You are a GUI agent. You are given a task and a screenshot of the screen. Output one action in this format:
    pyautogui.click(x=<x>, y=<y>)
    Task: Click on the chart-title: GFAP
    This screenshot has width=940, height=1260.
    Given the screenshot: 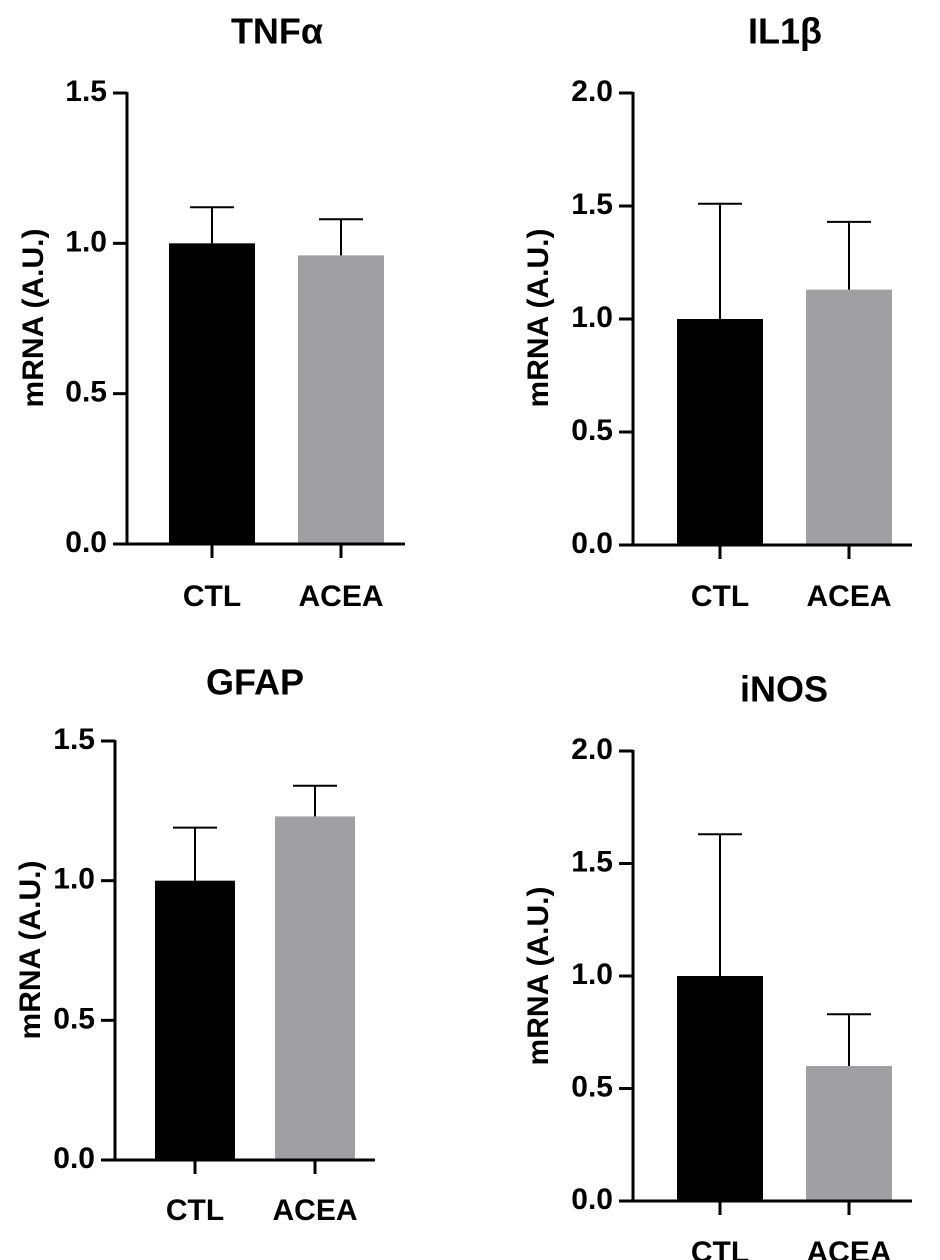 What is the action you would take?
    pyautogui.click(x=255, y=682)
    